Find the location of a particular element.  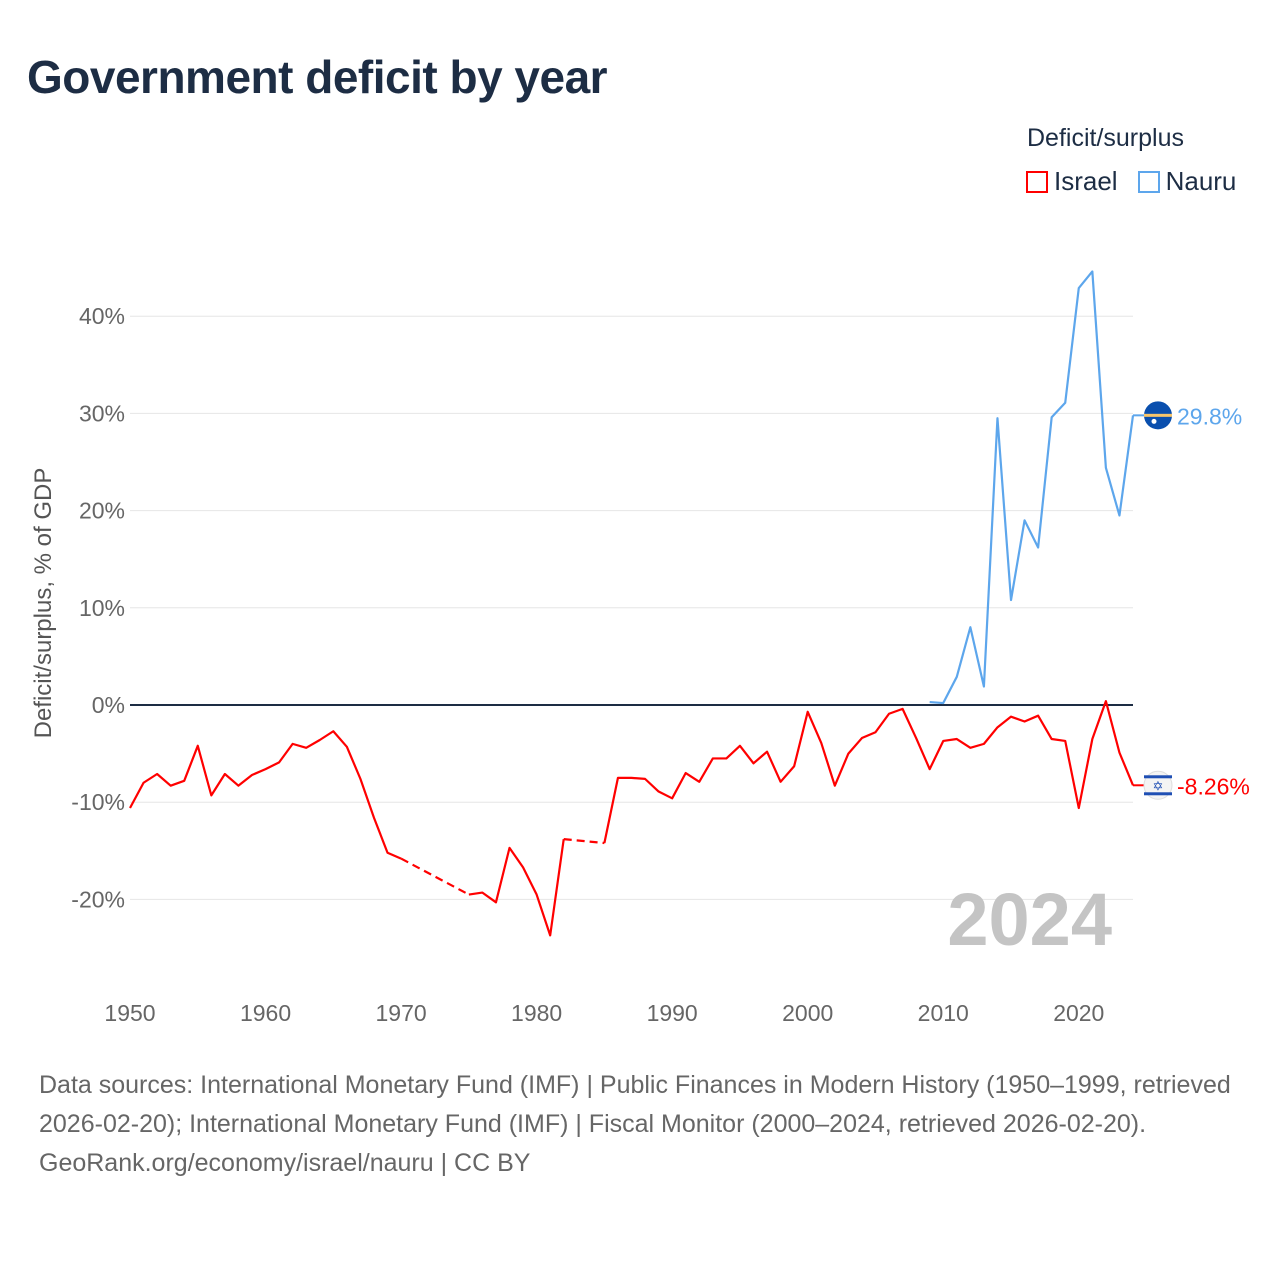

year-watermark: 2024 is located at coordinates (1029, 919).